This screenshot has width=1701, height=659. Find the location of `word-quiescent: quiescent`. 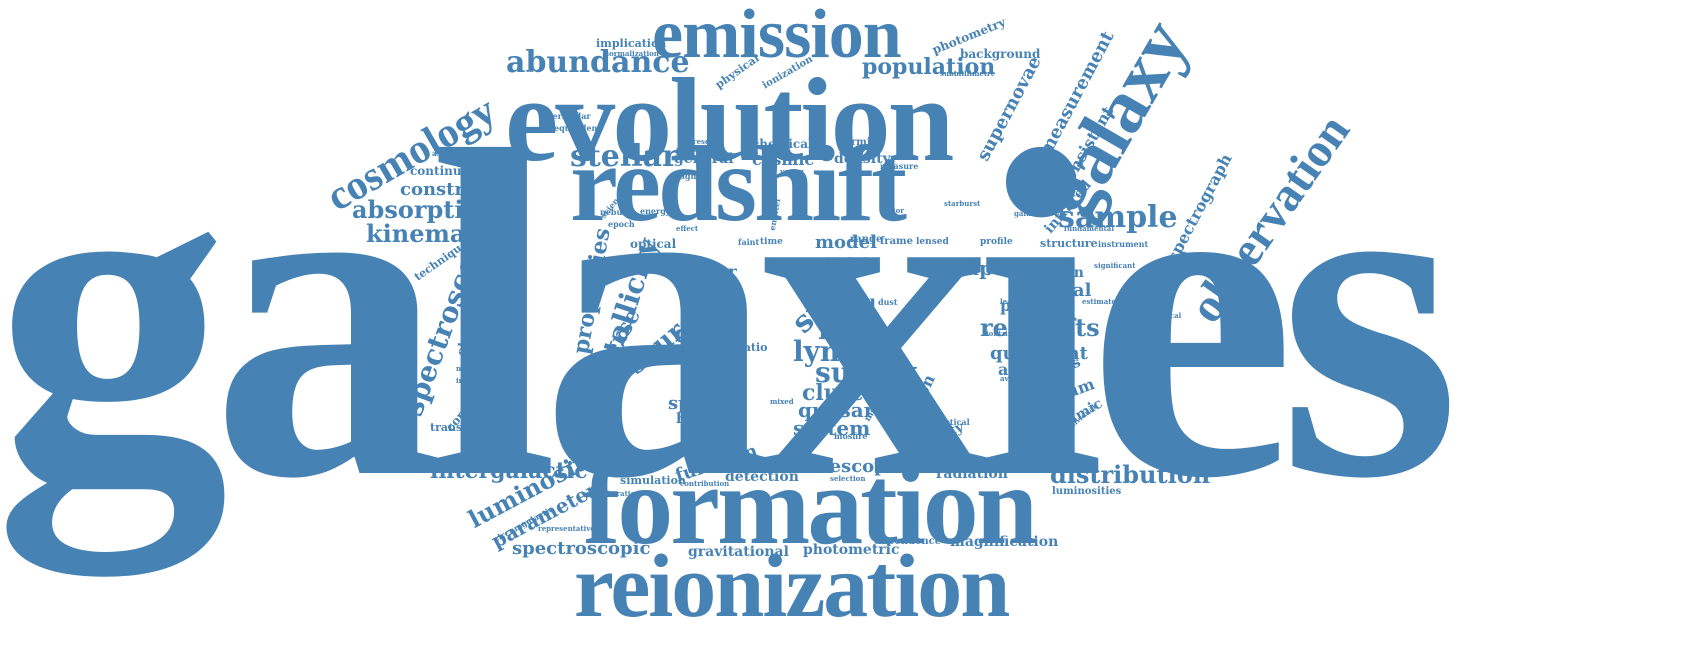

word-quiescent: quiescent is located at coordinates (1039, 353).